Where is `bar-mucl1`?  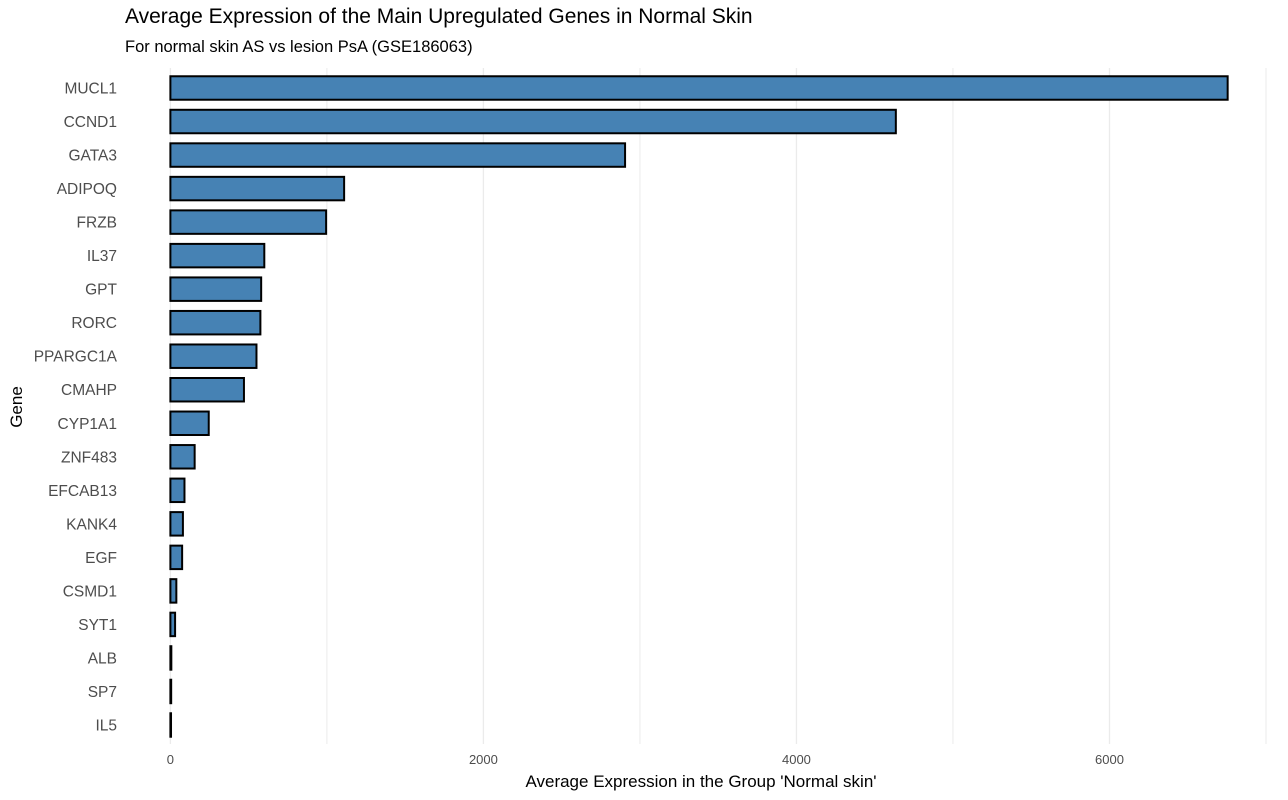
bar-mucl1 is located at coordinates (699, 88).